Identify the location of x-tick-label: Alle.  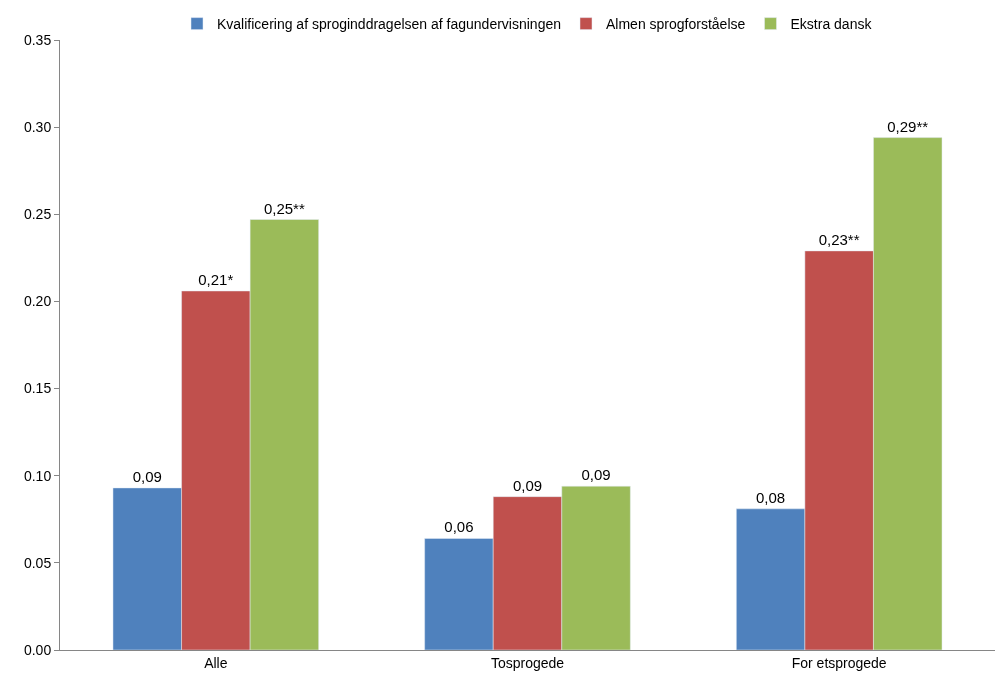
(216, 662).